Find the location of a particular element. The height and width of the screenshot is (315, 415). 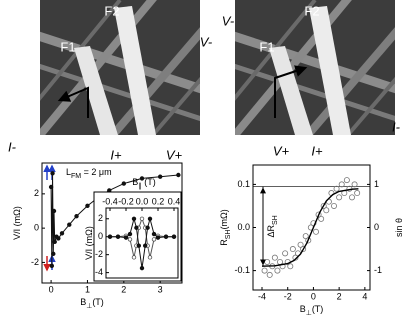

x-tick-label: 0.0 is located at coordinates (142, 201).